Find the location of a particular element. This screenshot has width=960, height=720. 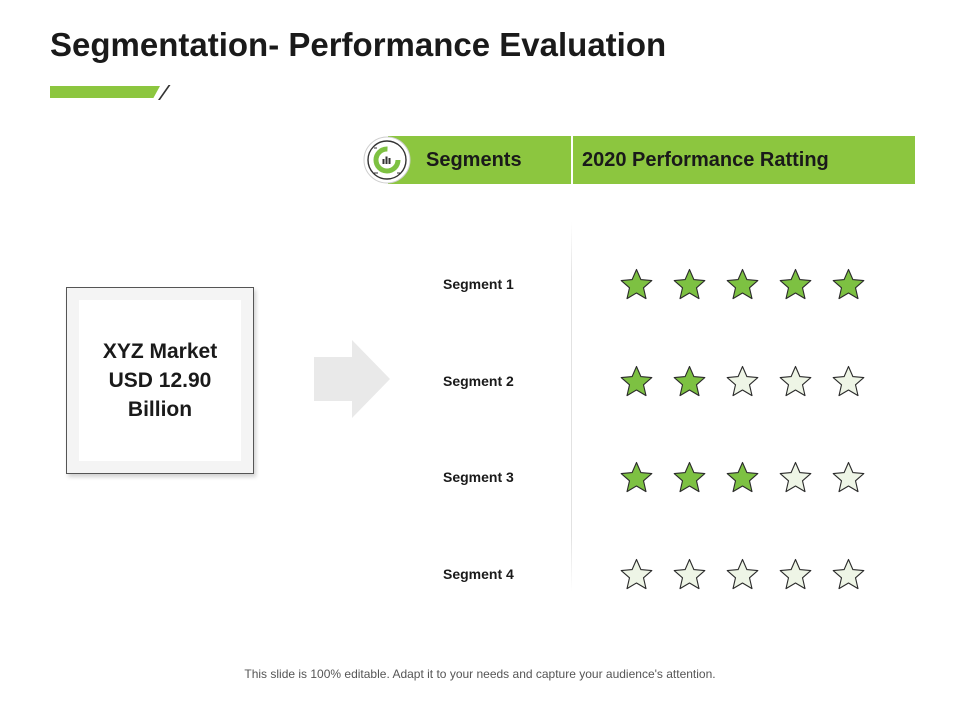

table-row: Segment 4 is located at coordinates (480, 574).